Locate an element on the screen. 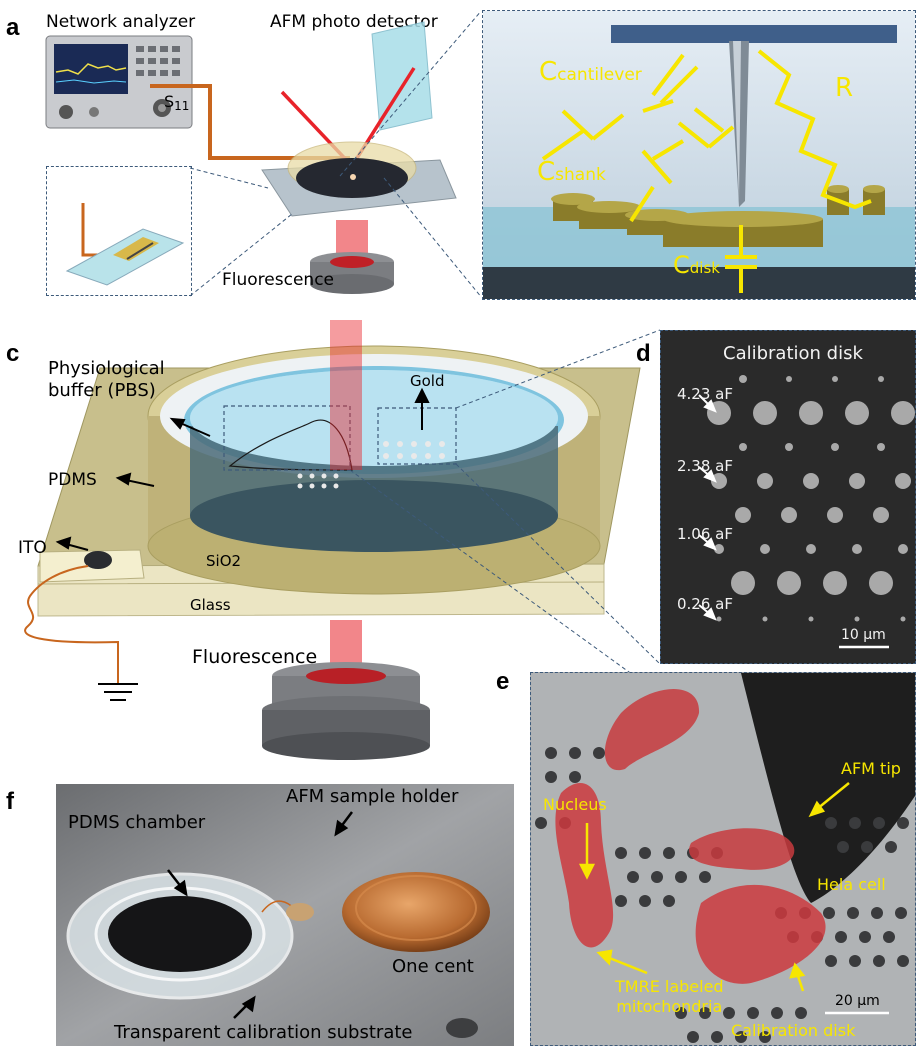  cap-label-2: 1.06 aF is located at coordinates (705, 534).